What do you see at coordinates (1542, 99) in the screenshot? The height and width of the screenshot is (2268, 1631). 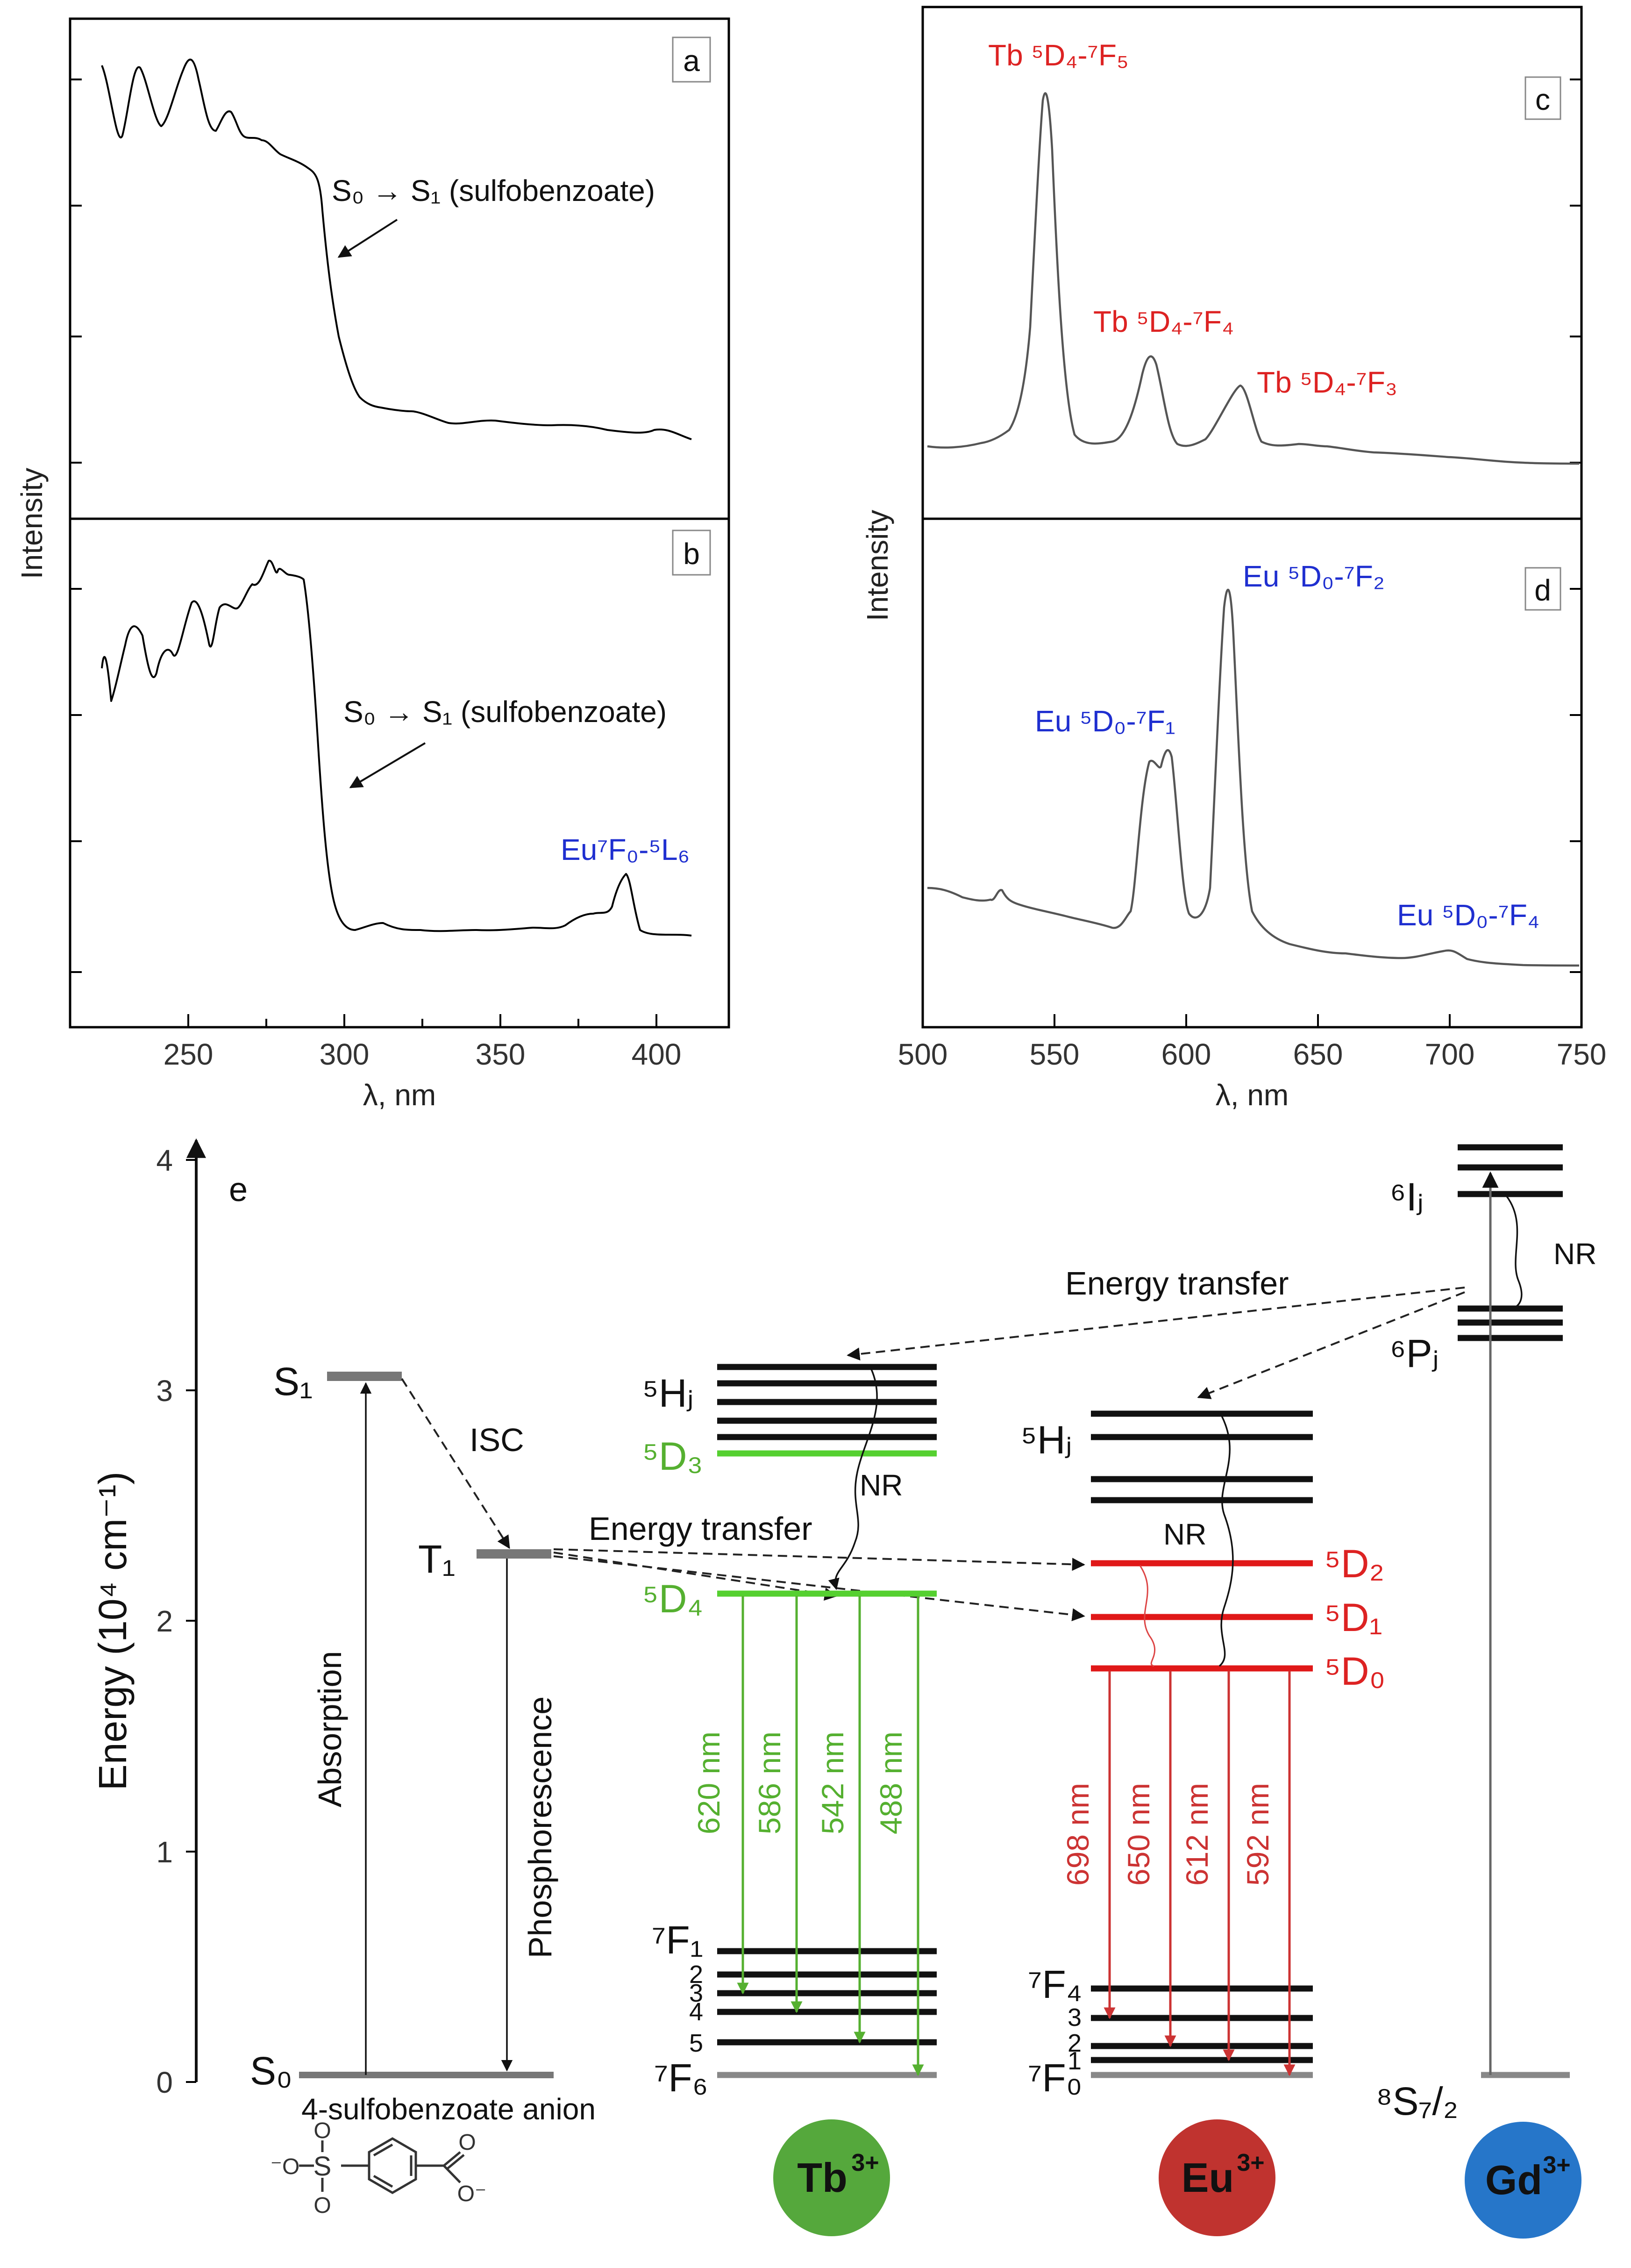 I see `panel-c-letter: c` at bounding box center [1542, 99].